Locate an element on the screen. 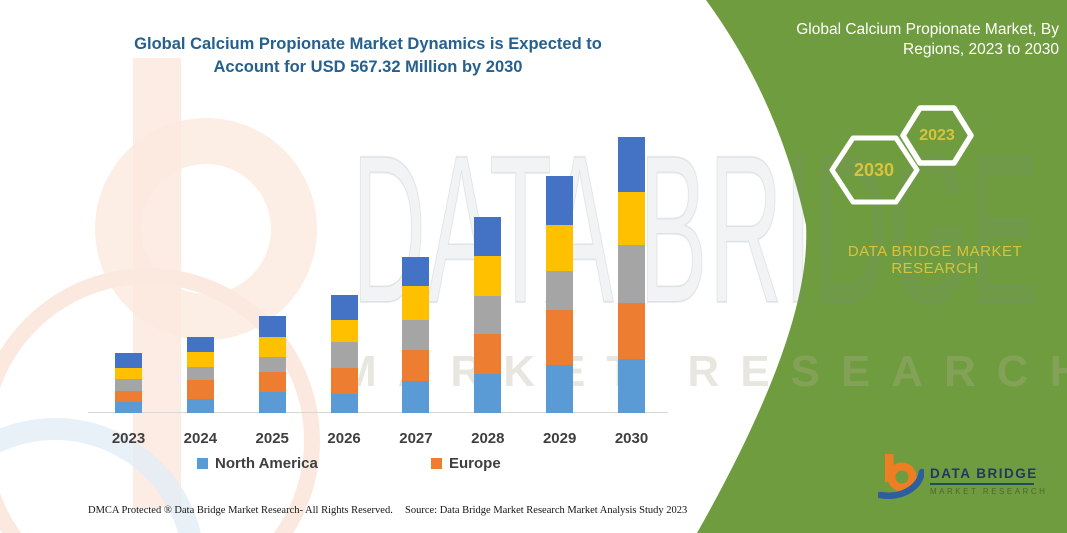 The height and width of the screenshot is (533, 1067). legend-label: North America is located at coordinates (266, 463).